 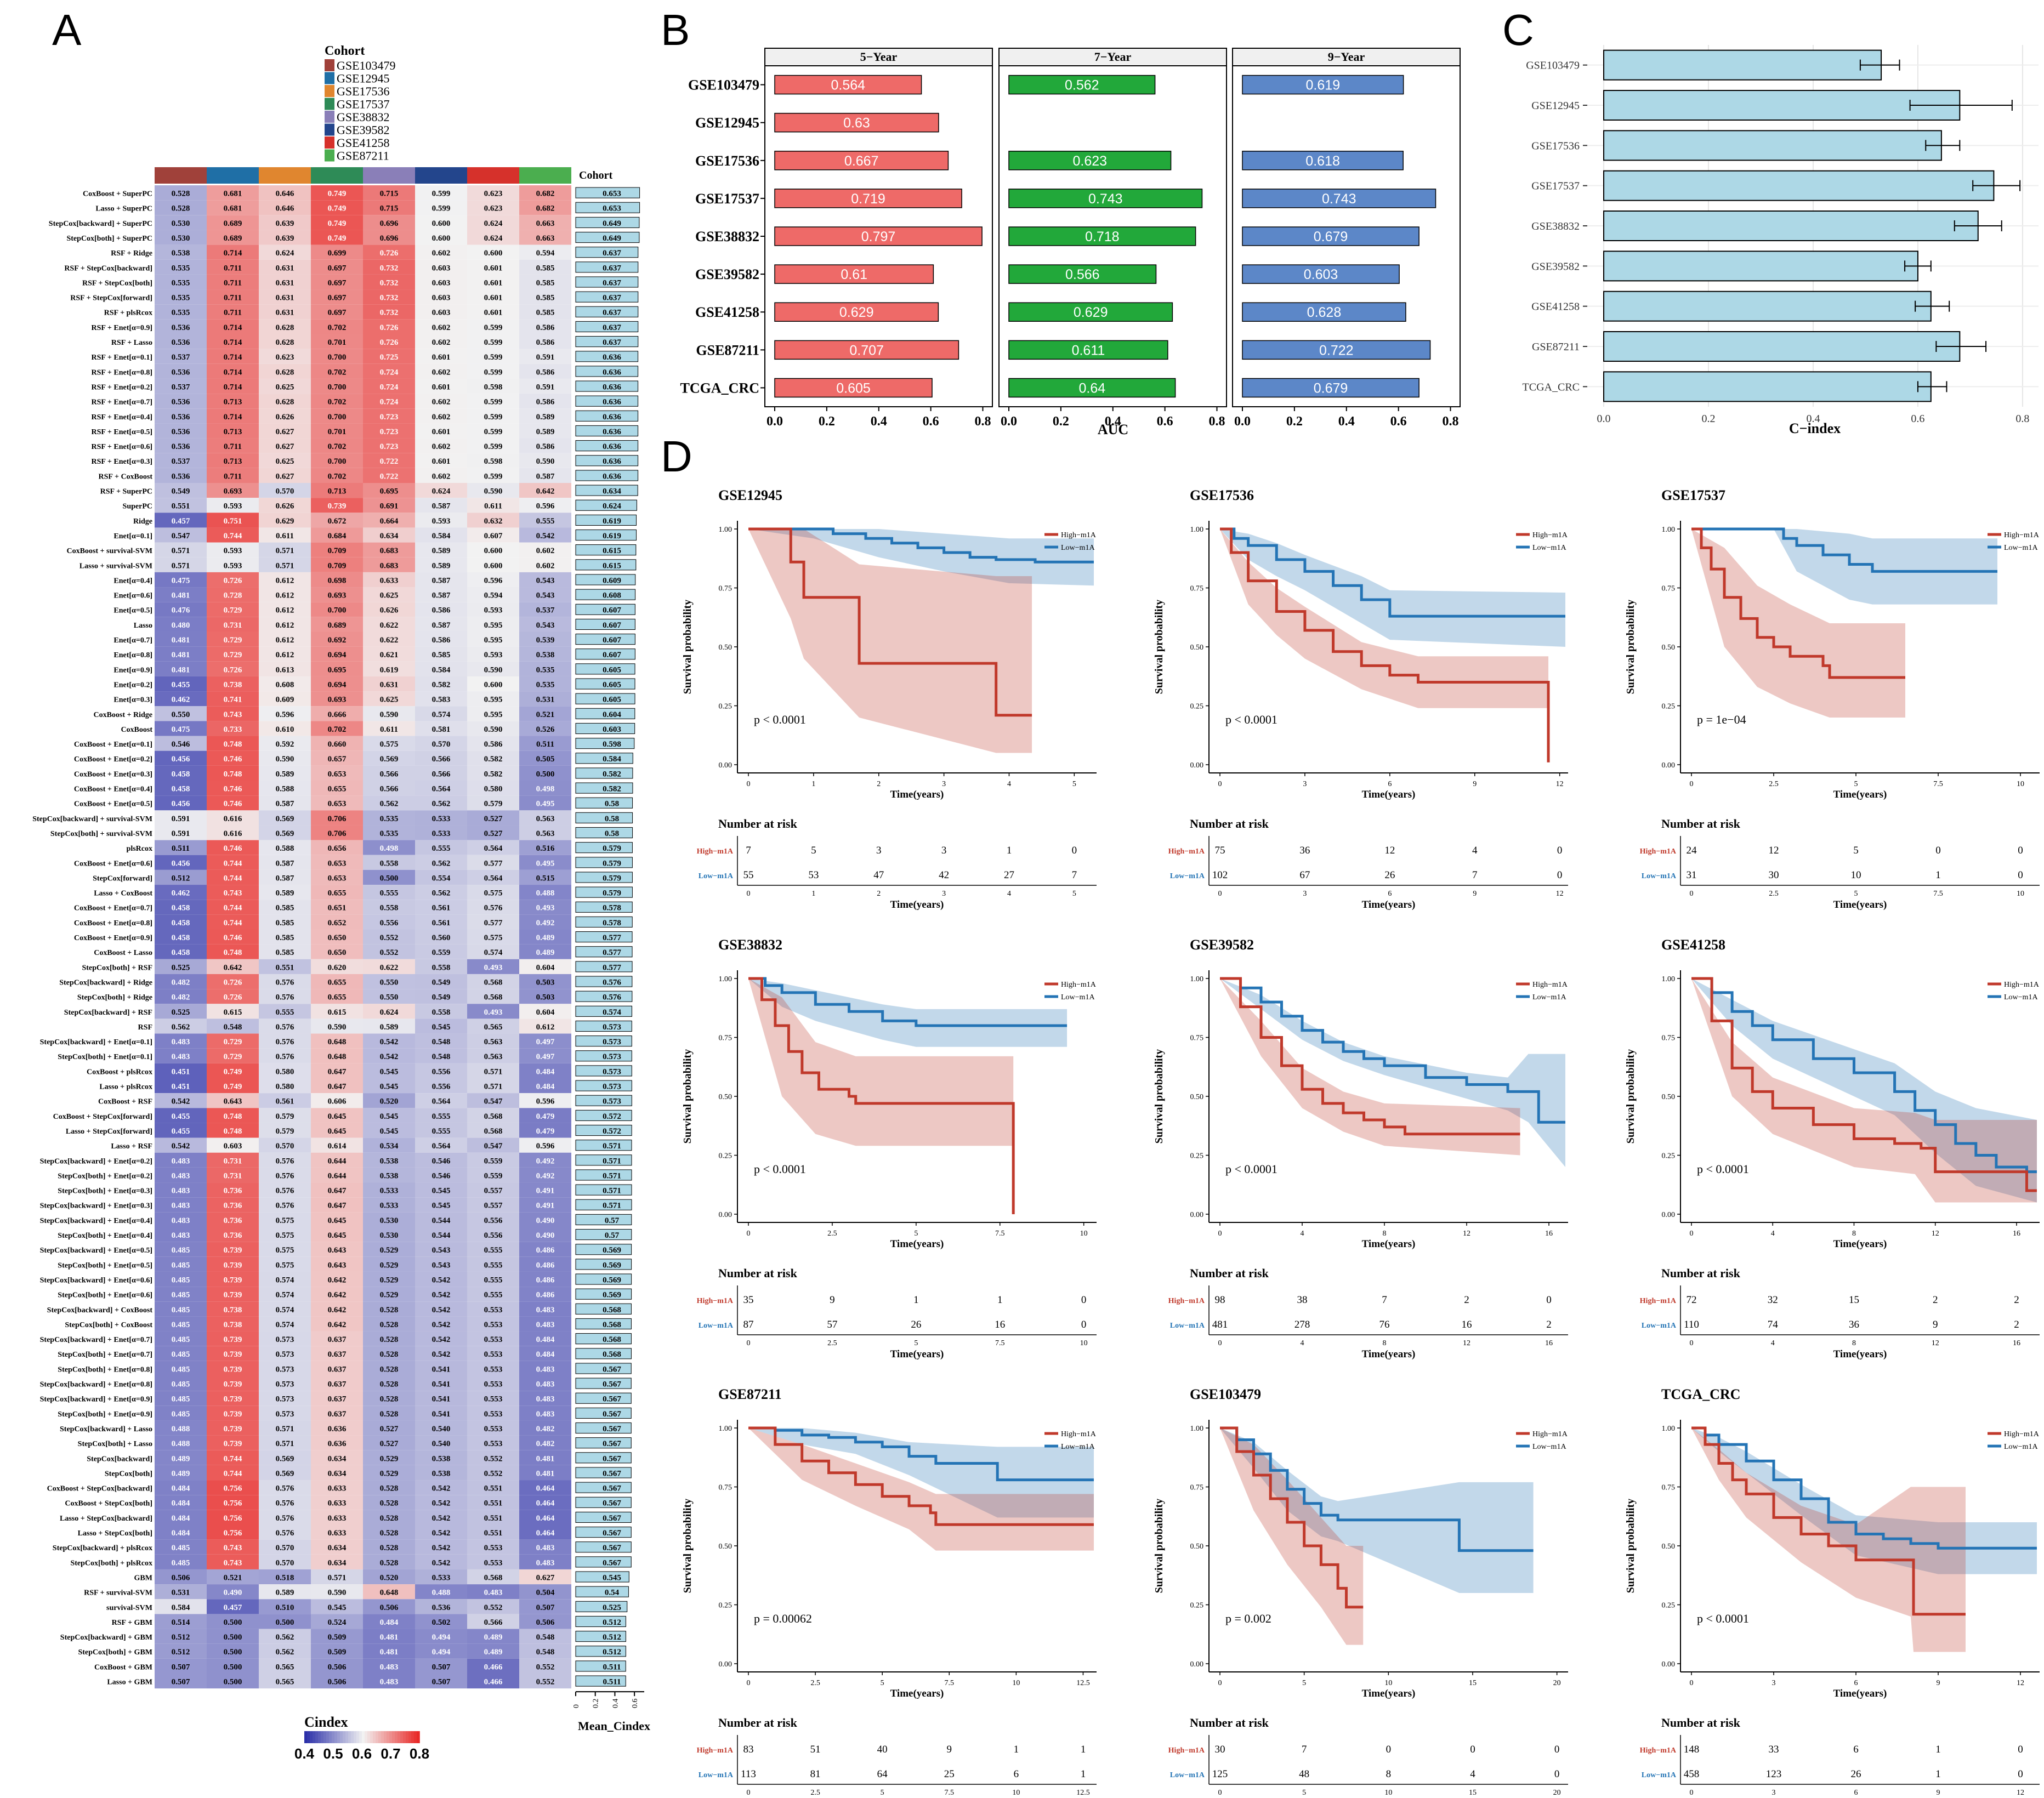 What do you see at coordinates (1242, 422) in the screenshot?
I see `auc-x-tick-label: 0.0` at bounding box center [1242, 422].